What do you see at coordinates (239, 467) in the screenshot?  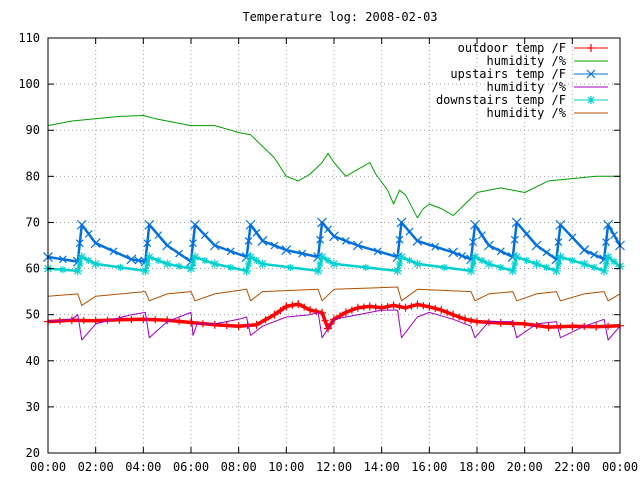 I see `x-tick-label: 08:00` at bounding box center [239, 467].